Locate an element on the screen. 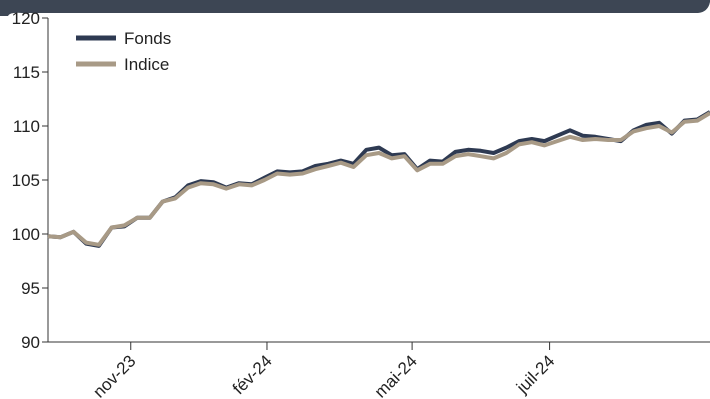  x-axis-ticks: nov-23 fév-24 mai-24 juil-24 is located at coordinates (323, 370).